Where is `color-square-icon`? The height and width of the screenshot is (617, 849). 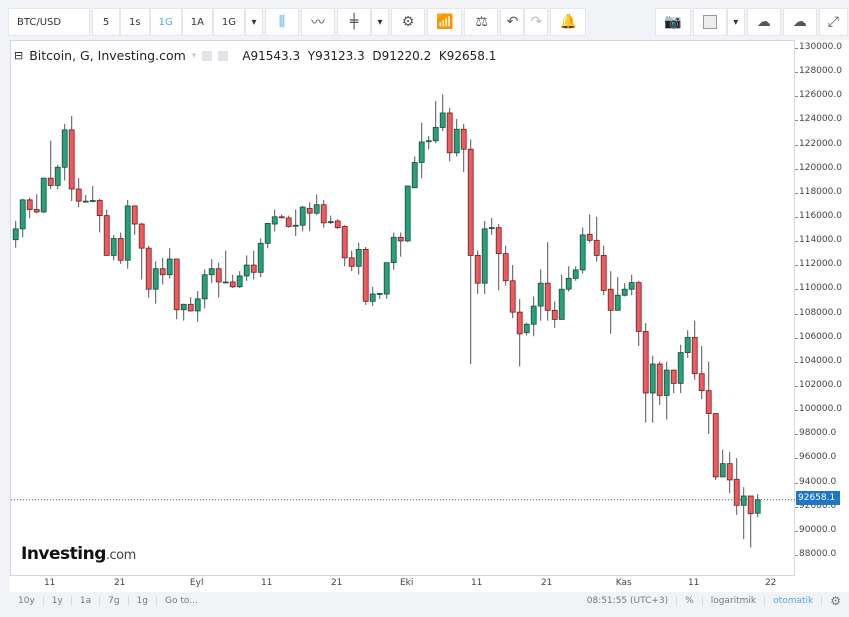
color-square-icon is located at coordinates (709, 22).